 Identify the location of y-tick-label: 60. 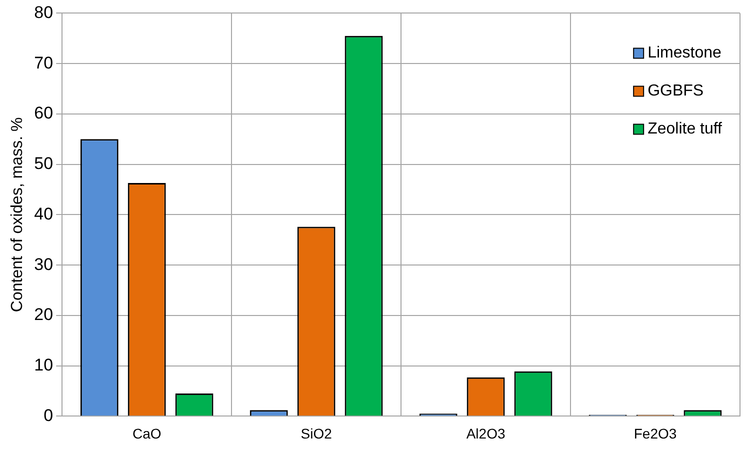
(44, 113).